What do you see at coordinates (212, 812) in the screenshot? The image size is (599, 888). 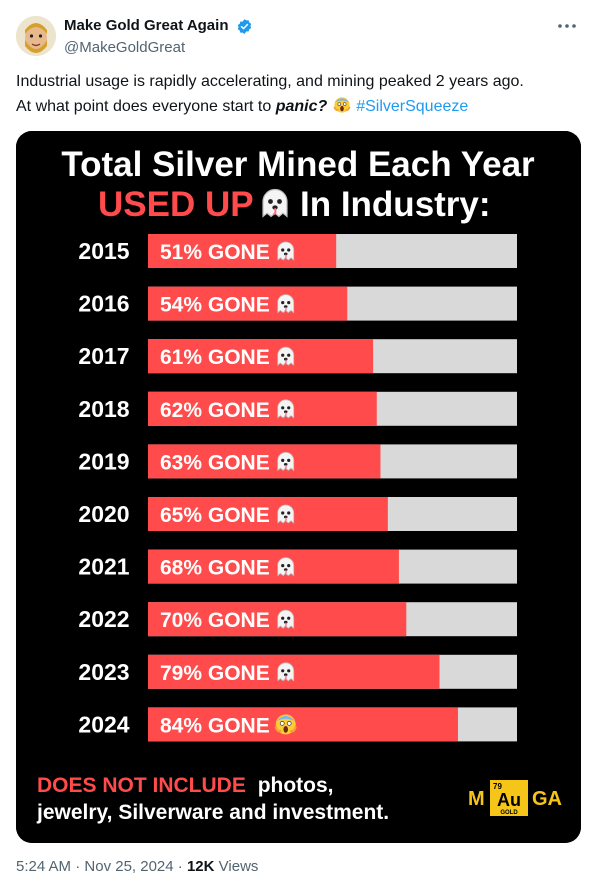 I see `chart-footnote-line-2: jewelry, Silverware and investment.` at bounding box center [212, 812].